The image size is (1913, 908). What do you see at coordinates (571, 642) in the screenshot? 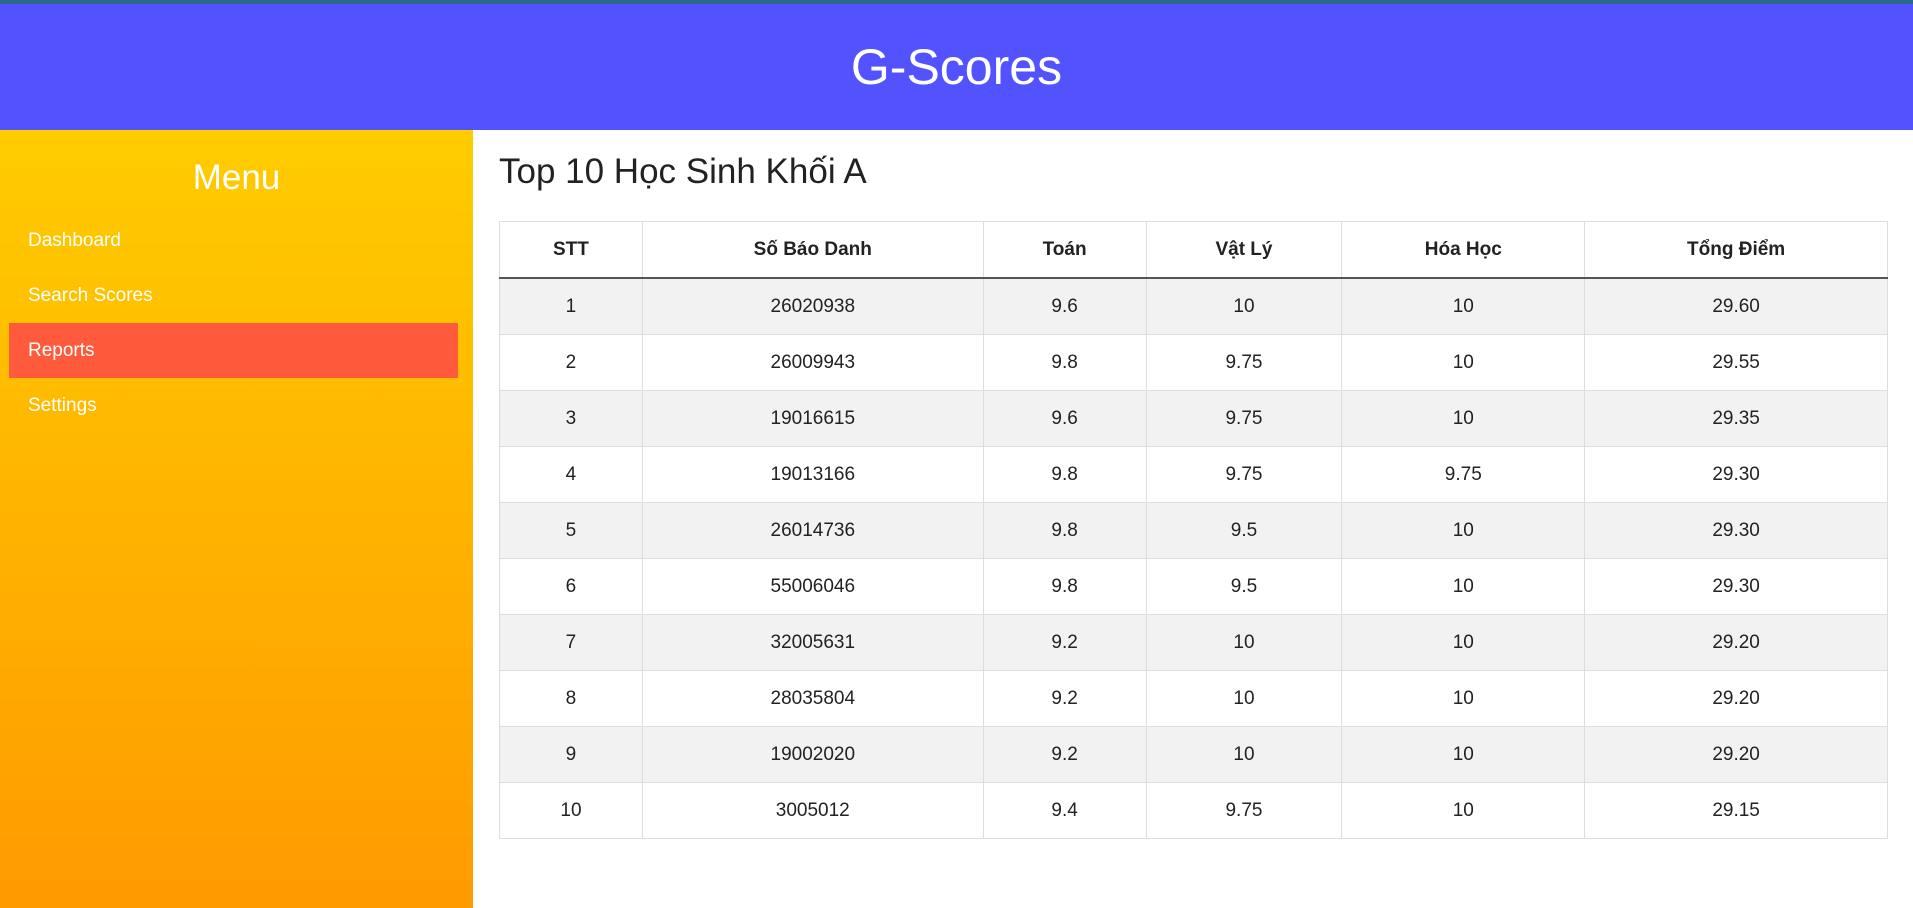
I see `cell-stt: 7` at bounding box center [571, 642].